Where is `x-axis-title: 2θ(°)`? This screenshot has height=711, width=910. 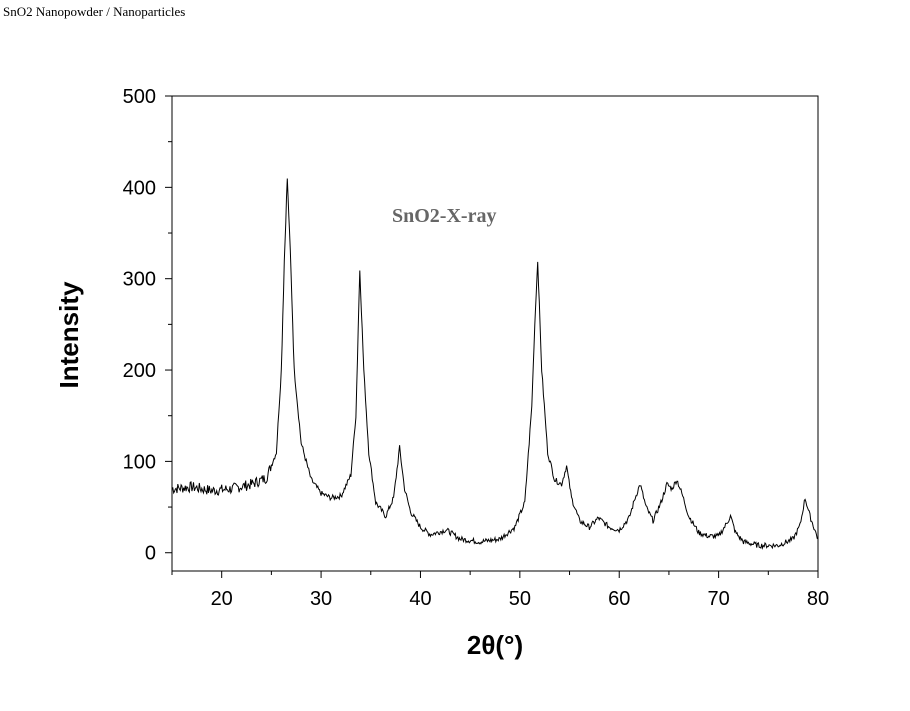 x-axis-title: 2θ(°) is located at coordinates (495, 645).